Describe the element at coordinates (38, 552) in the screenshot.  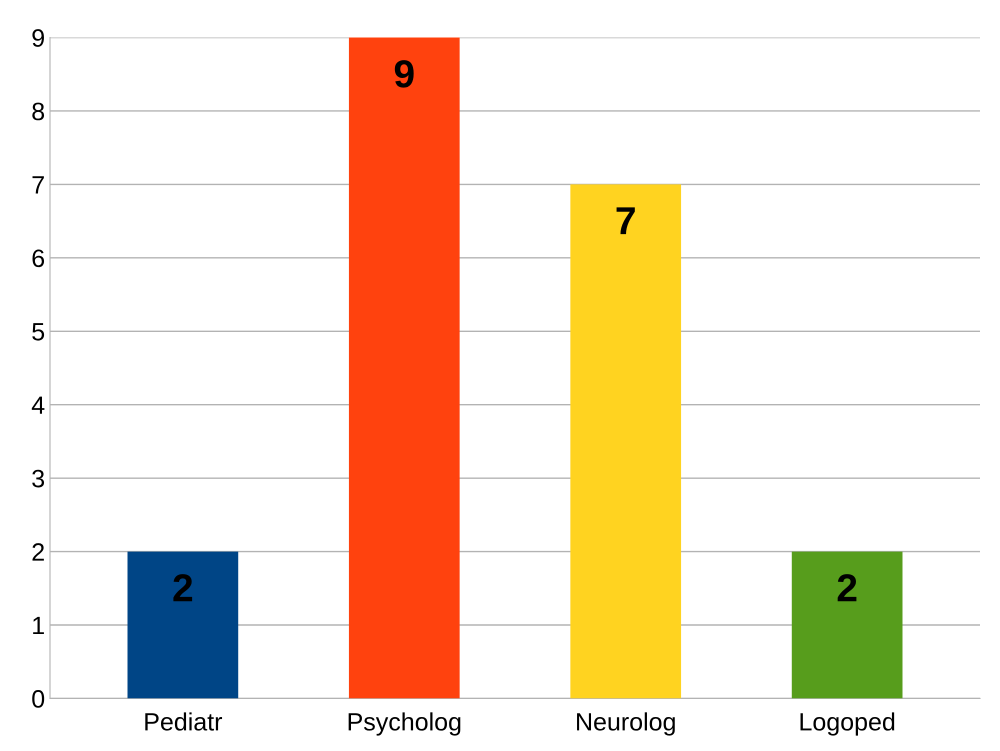
I see `y-tick-label: 2` at that location.